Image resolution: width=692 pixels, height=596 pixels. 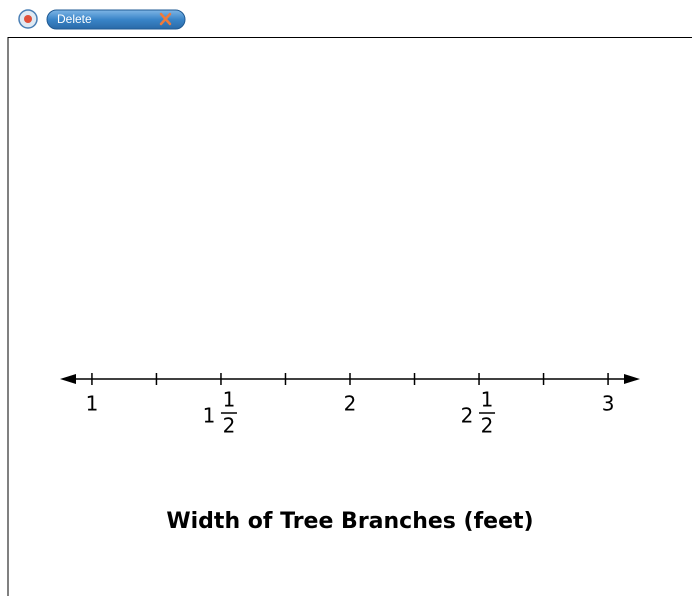 I want to click on arrow-right, so click(x=632, y=379).